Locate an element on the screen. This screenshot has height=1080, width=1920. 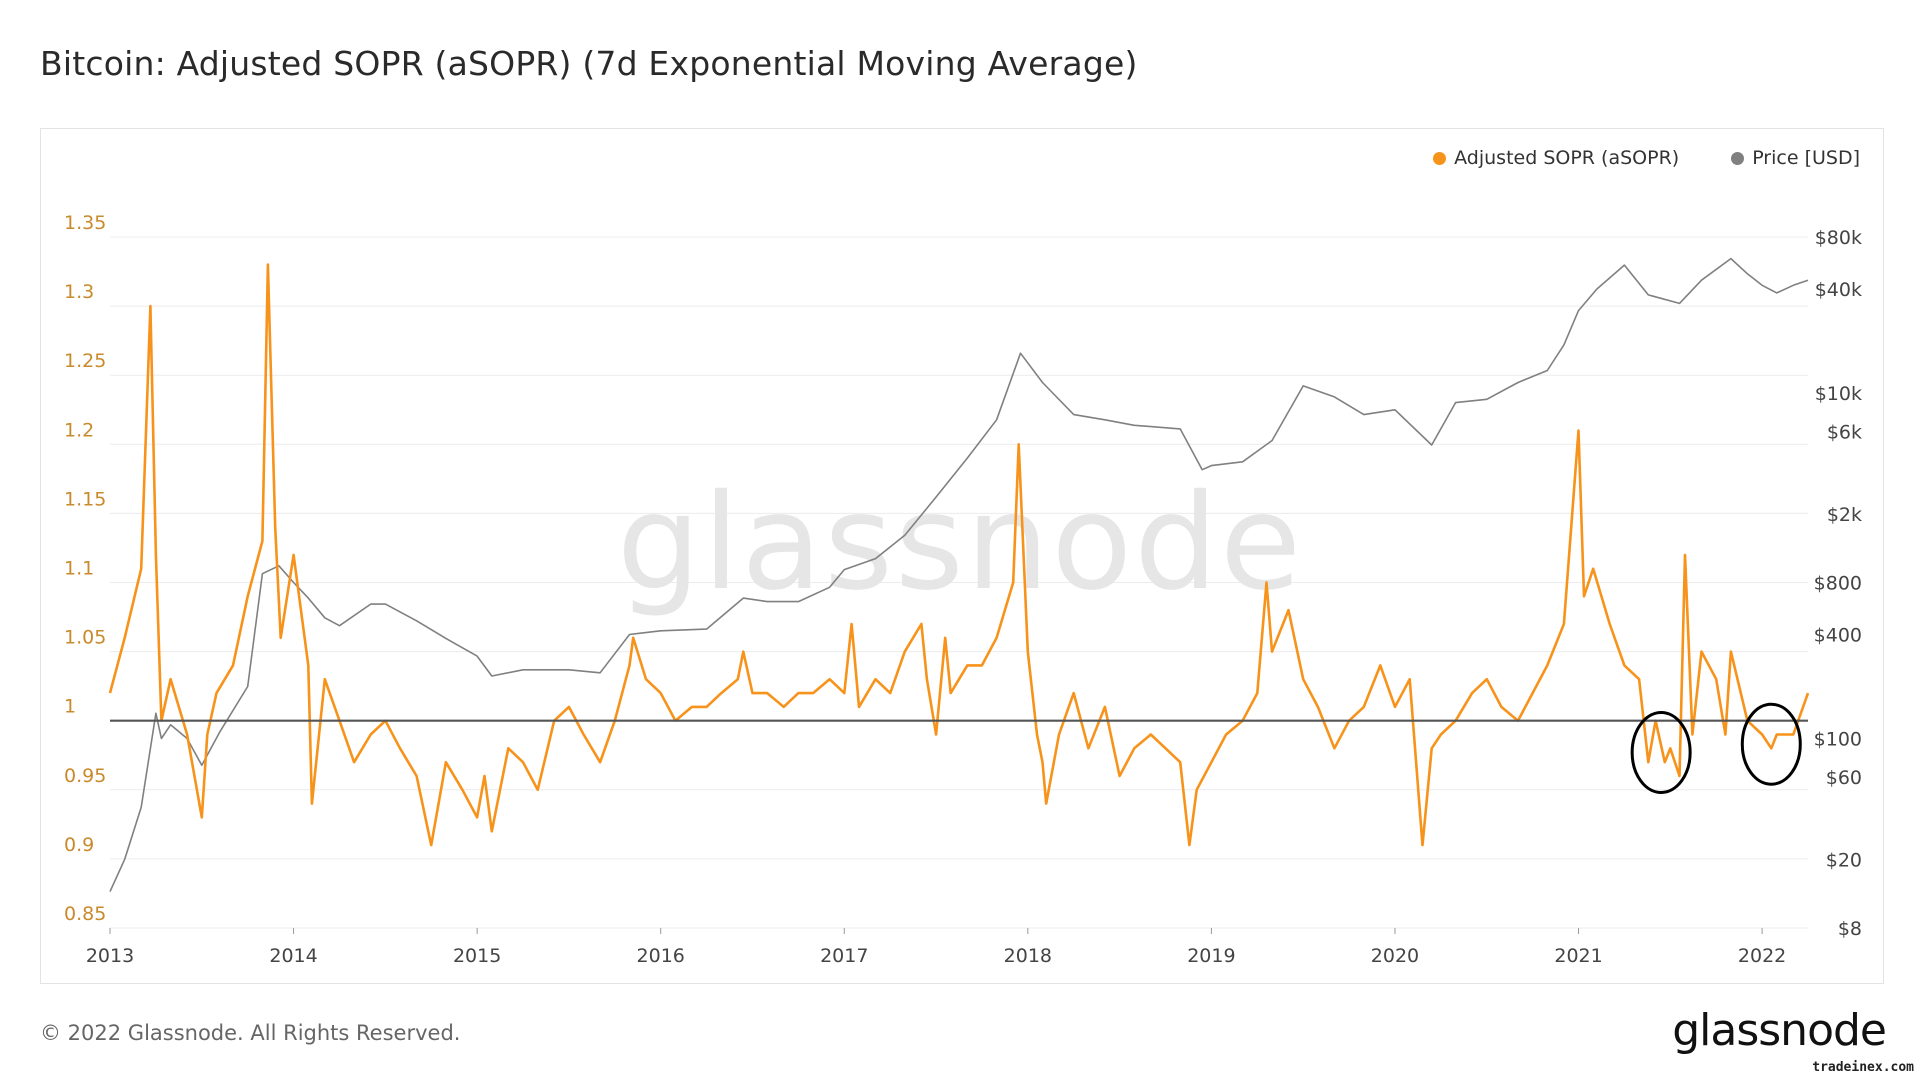
glassnode-logo: glassnode is located at coordinates (1779, 1030).